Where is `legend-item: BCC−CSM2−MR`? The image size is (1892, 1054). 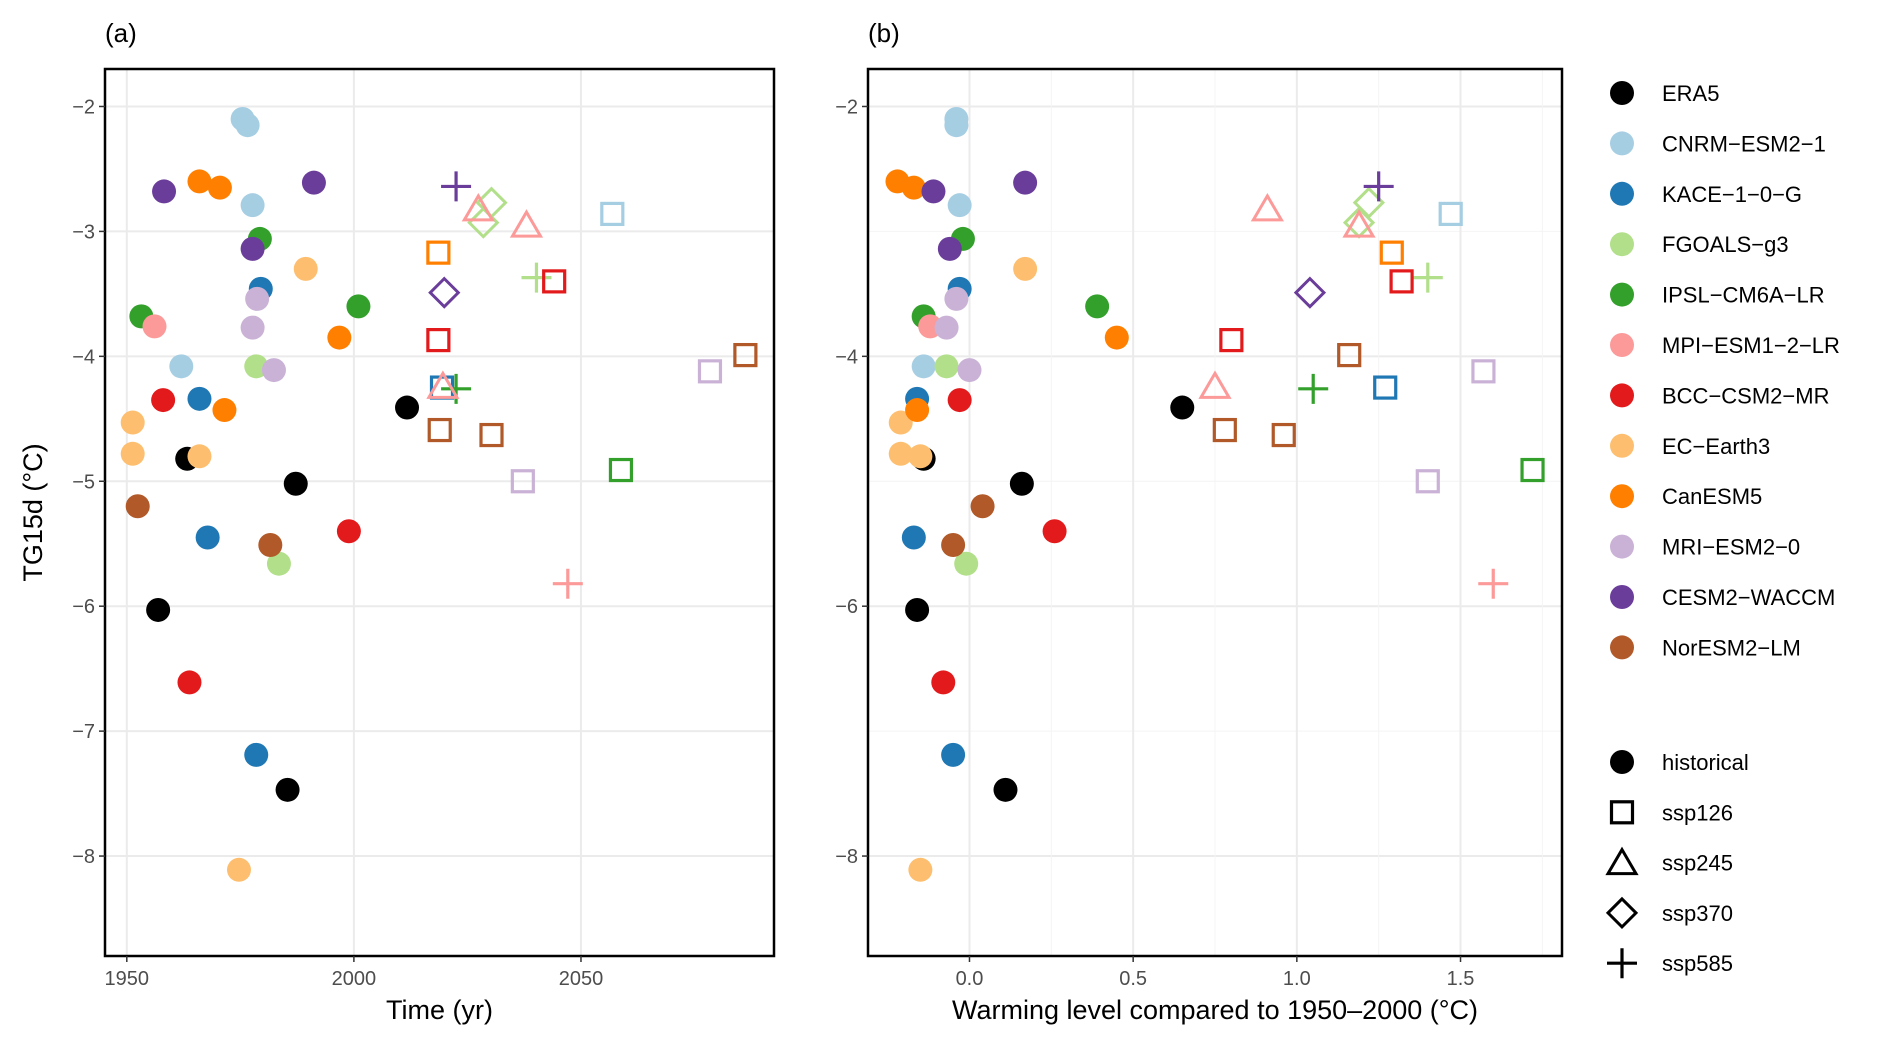 legend-item: BCC−CSM2−MR is located at coordinates (1719, 395).